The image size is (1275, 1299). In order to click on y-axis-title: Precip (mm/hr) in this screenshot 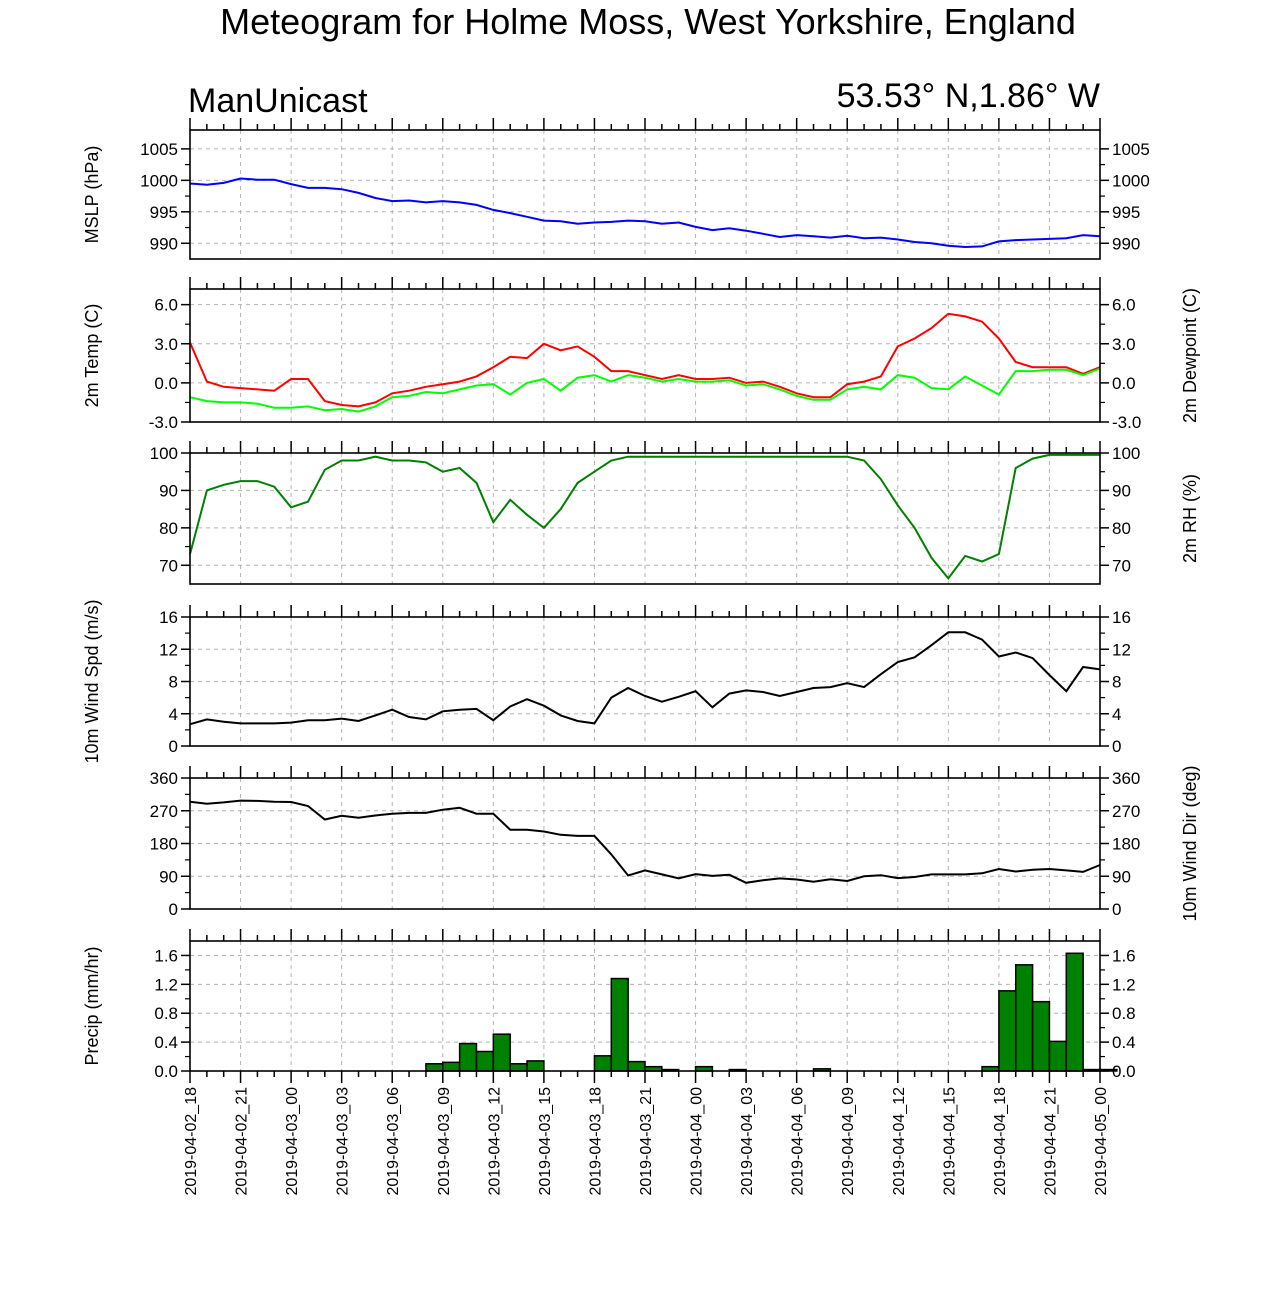, I will do `click(92, 1005)`.